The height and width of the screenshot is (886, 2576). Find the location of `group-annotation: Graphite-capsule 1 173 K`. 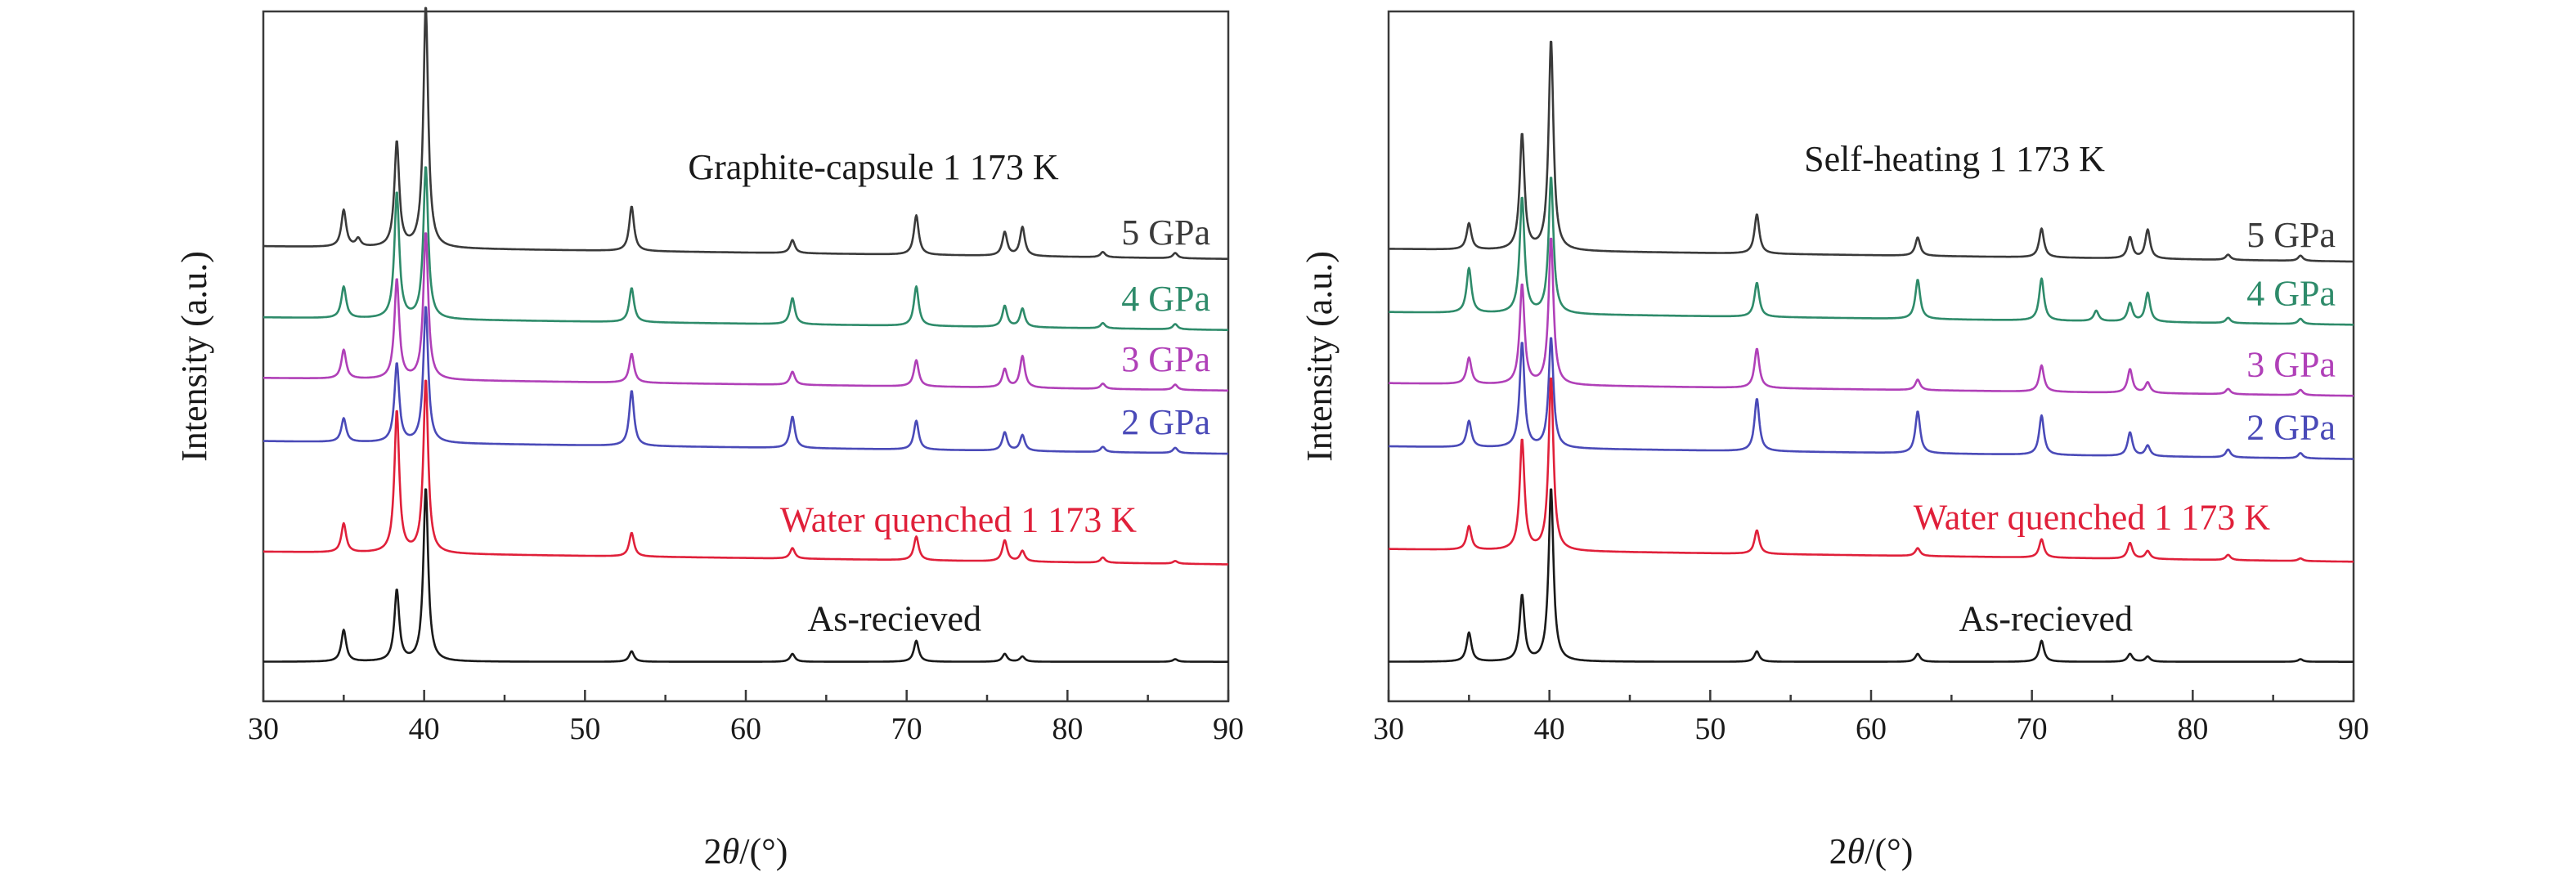

group-annotation: Graphite-capsule 1 173 K is located at coordinates (874, 167).